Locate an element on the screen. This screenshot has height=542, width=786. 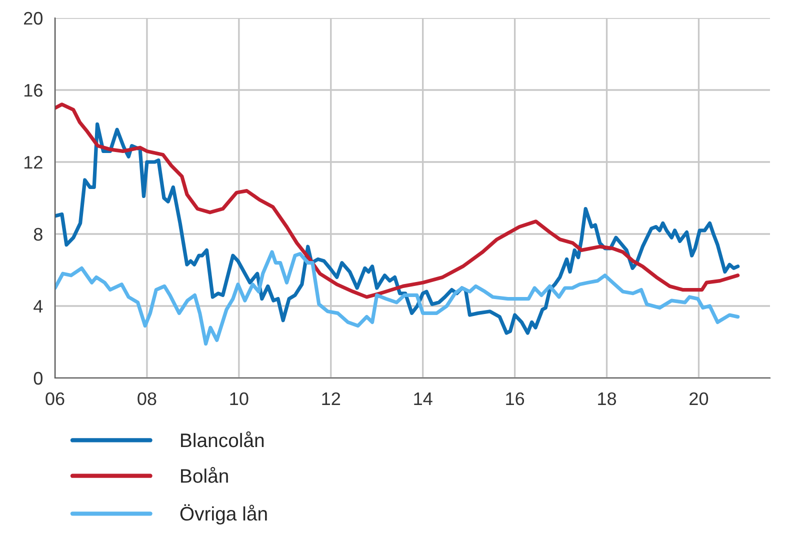
y-tick-label: 16 is located at coordinates (33, 90).